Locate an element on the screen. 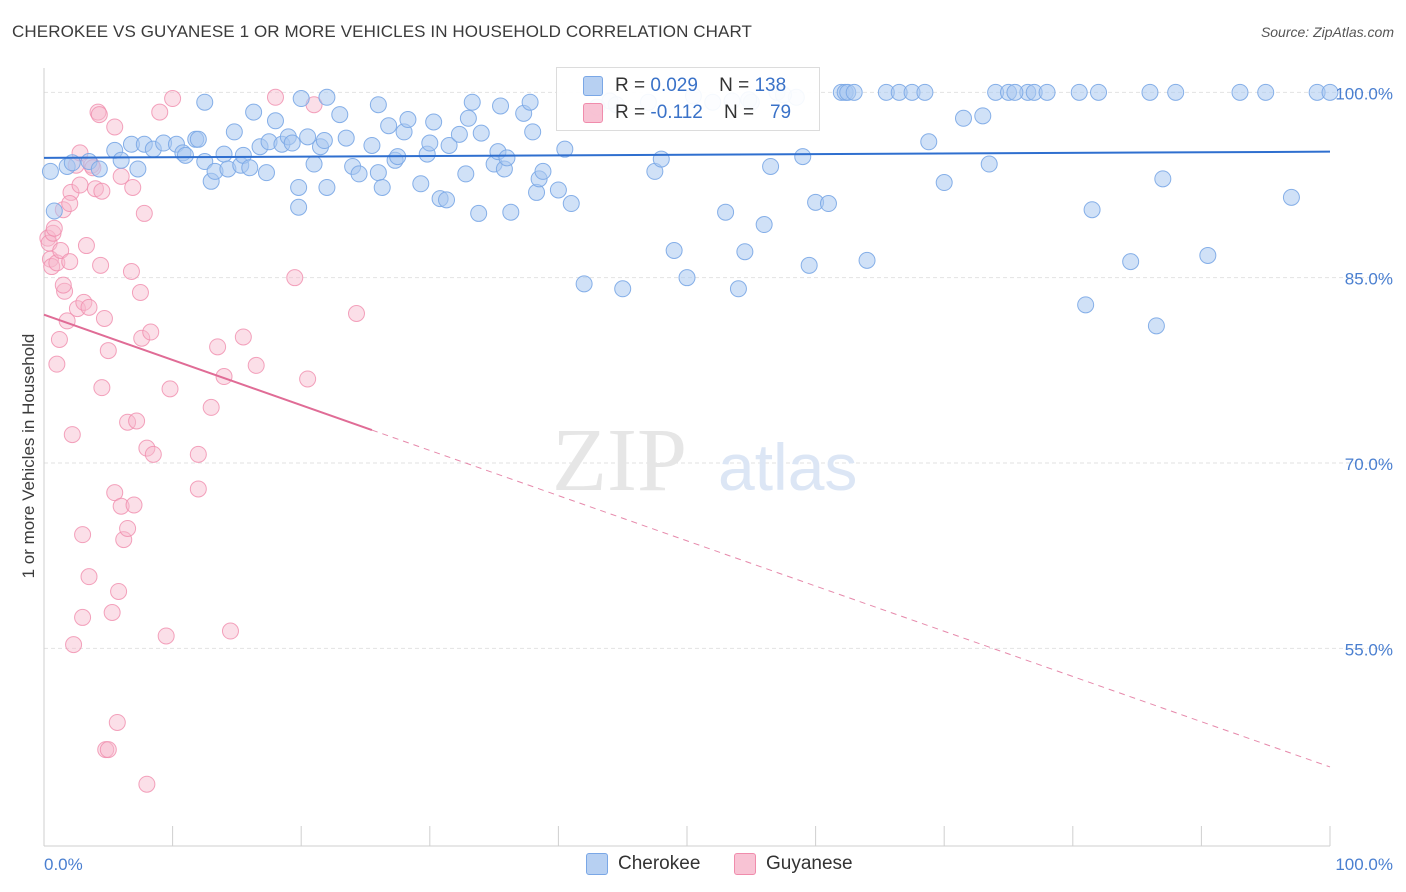 This screenshot has width=1406, height=892. legend-label-cherokee: Cherokee is located at coordinates (659, 863).